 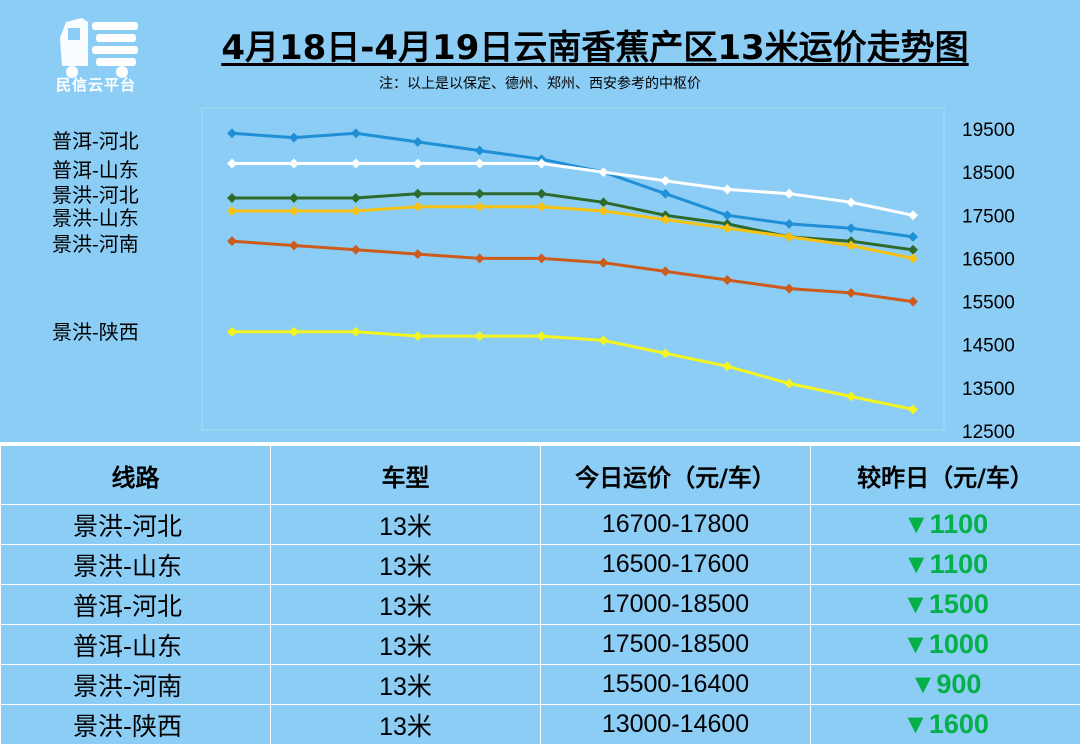 I want to click on chart-title: 4月18日-4月19日云南香蕉产区13米运价走势图, so click(x=540, y=44).